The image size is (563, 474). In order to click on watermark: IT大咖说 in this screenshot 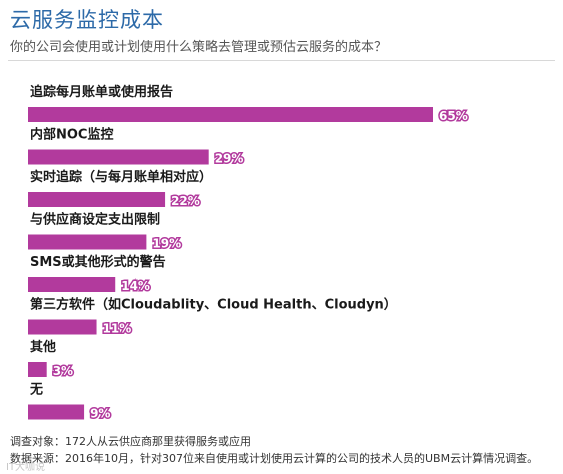, I will do `click(26, 467)`.